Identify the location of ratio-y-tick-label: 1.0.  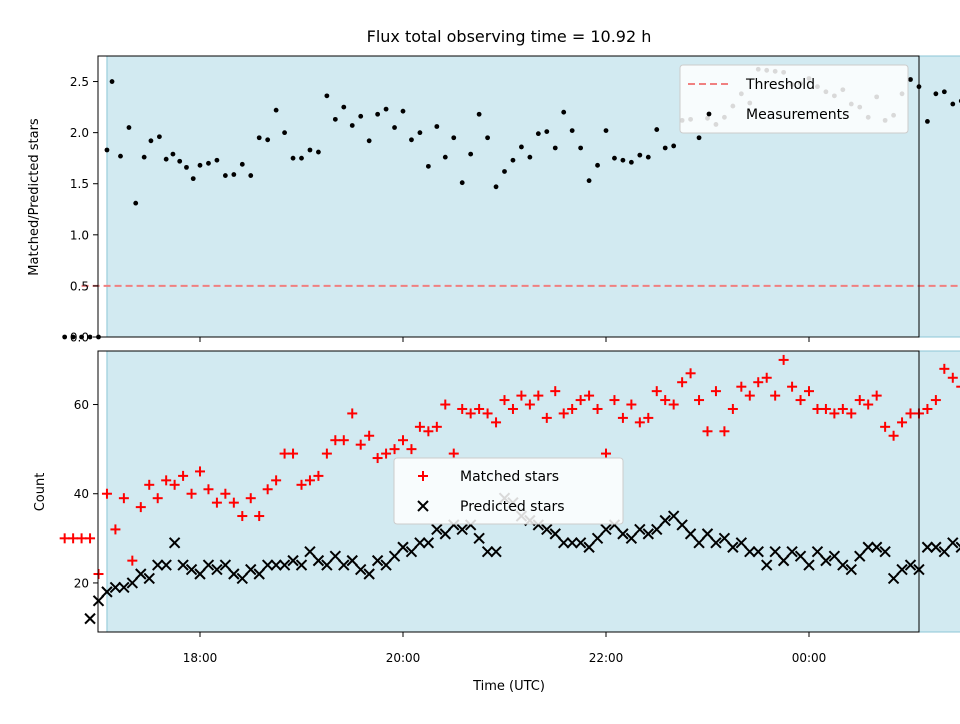
(79, 235).